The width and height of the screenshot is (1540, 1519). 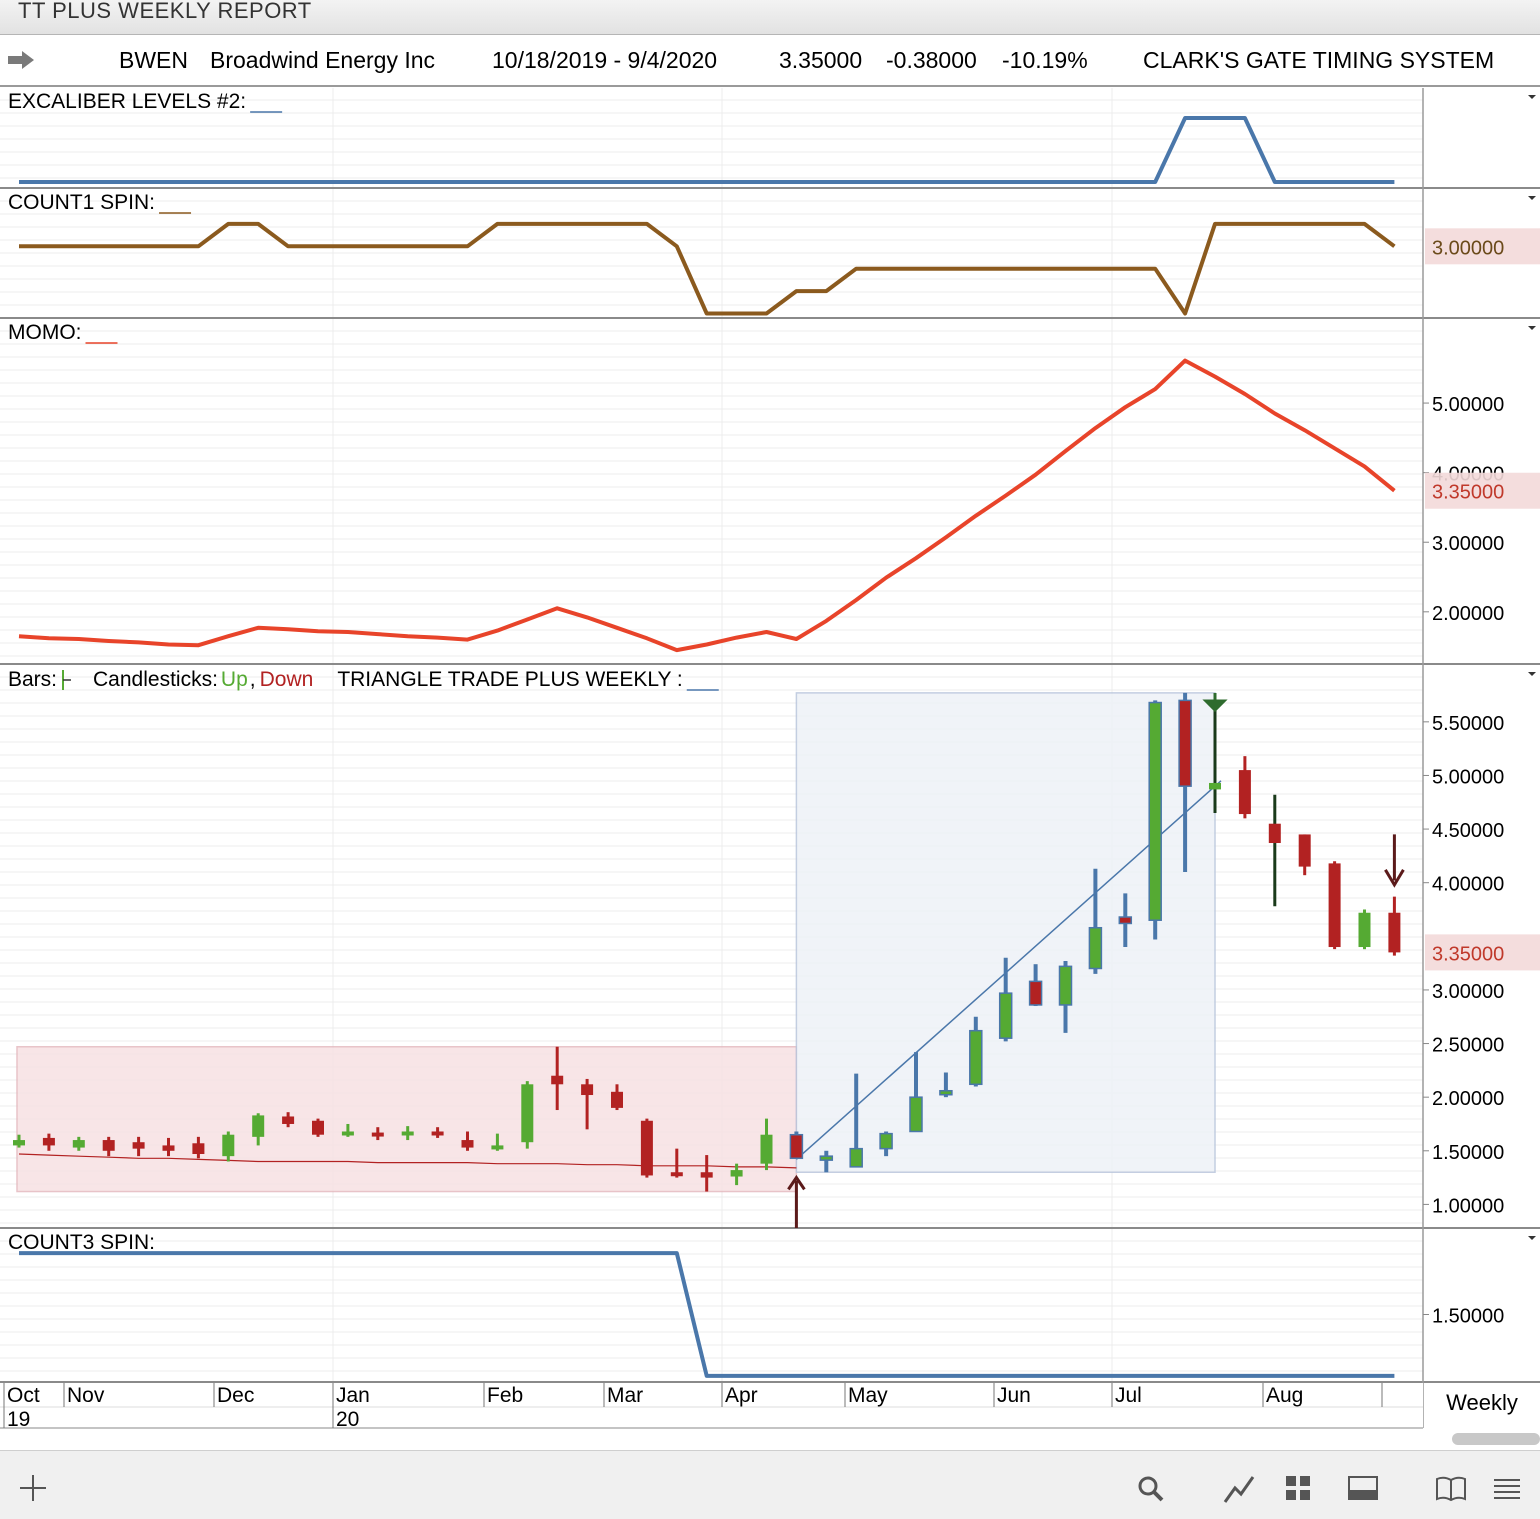 I want to click on forward-arrow-icon, so click(x=21, y=60).